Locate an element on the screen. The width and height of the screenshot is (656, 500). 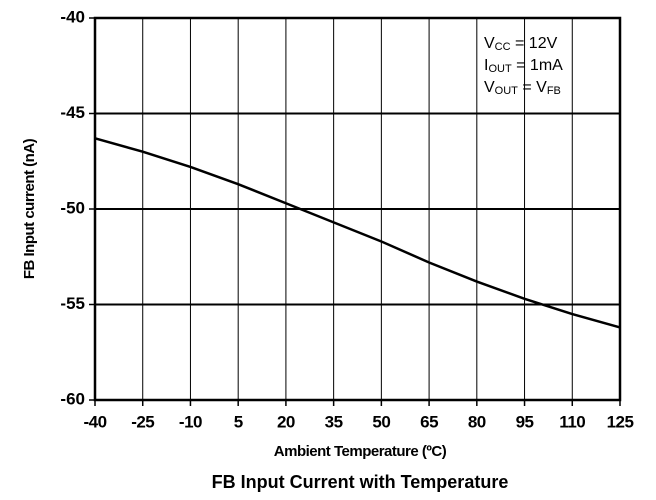
x-tick-label: -10 is located at coordinates (190, 421).